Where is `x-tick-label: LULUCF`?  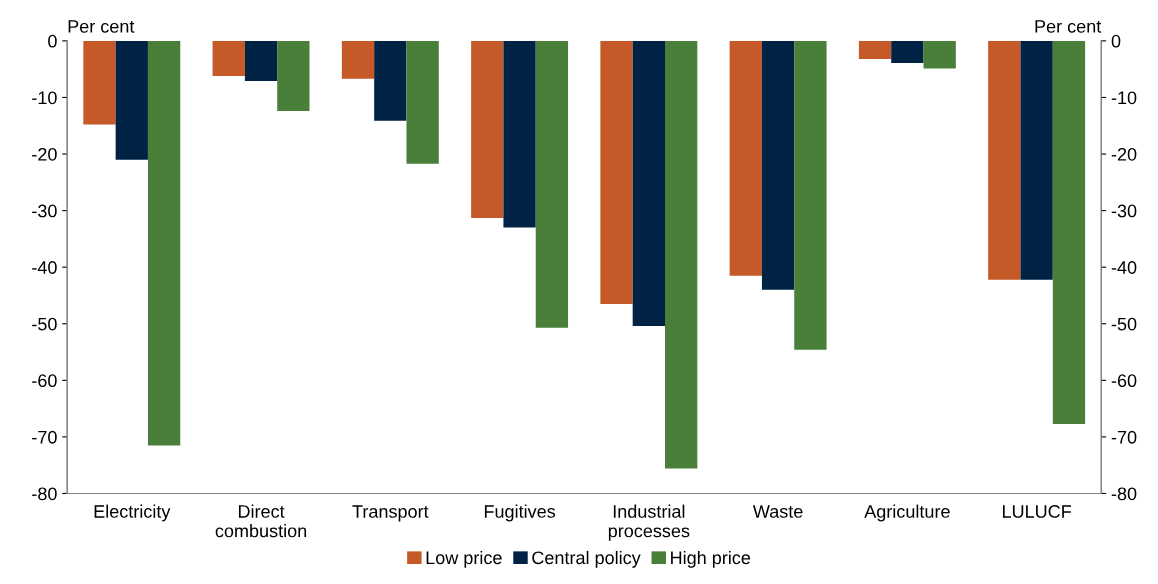
x-tick-label: LULUCF is located at coordinates (1037, 511).